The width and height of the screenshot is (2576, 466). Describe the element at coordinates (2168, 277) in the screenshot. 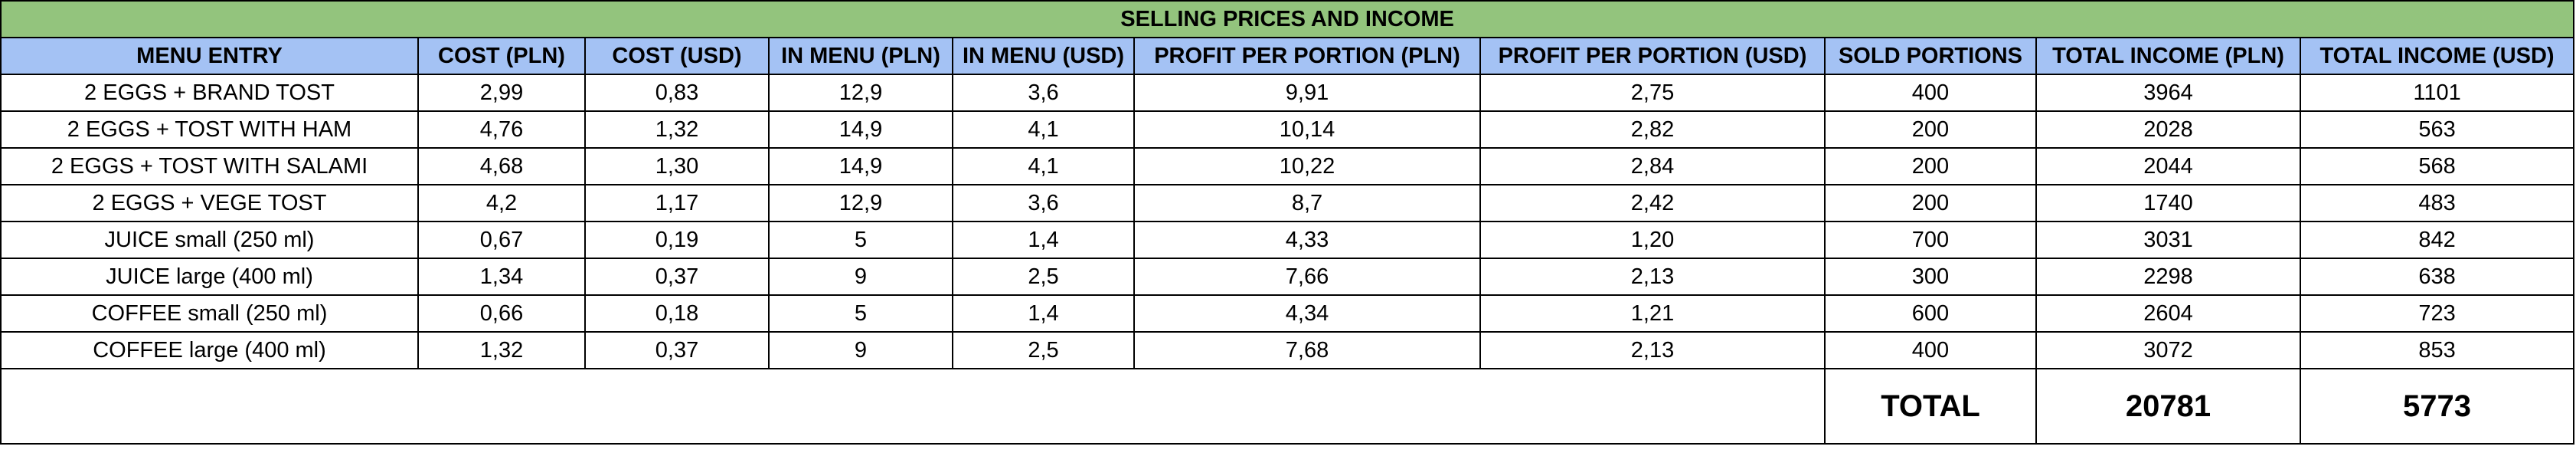

I see `total-income-pln-cell: 2298` at that location.